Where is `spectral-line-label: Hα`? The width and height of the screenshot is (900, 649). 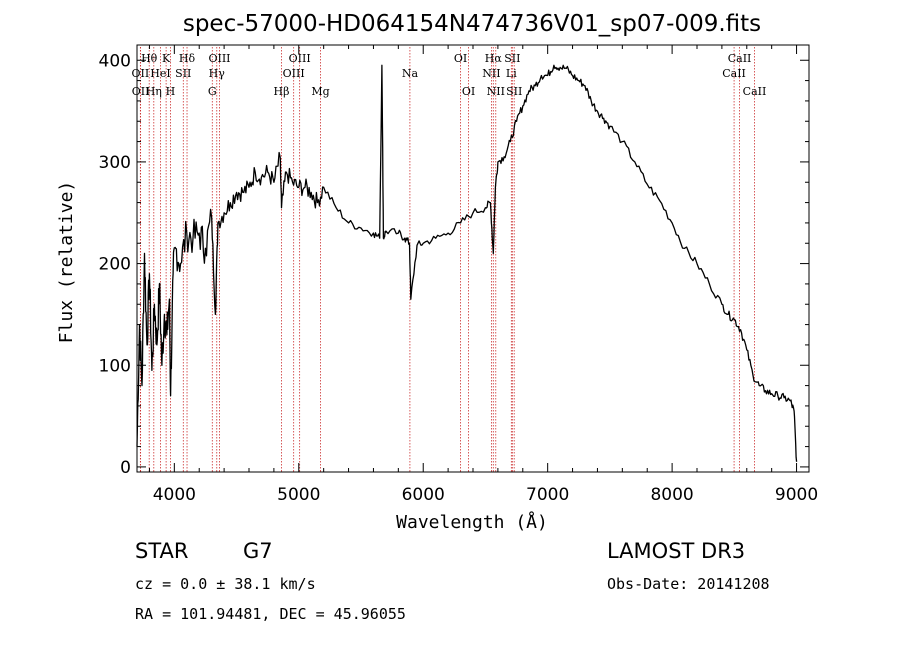 spectral-line-label: Hα is located at coordinates (494, 58).